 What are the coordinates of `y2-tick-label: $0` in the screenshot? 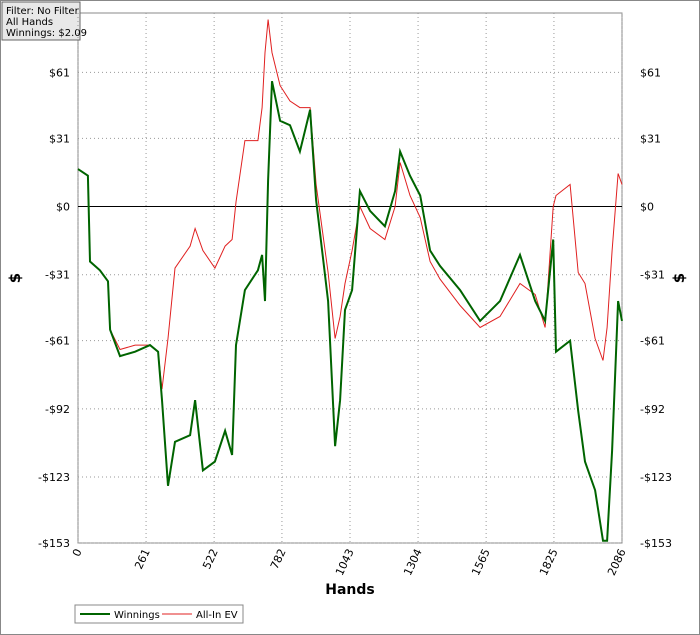 It's located at (647, 207).